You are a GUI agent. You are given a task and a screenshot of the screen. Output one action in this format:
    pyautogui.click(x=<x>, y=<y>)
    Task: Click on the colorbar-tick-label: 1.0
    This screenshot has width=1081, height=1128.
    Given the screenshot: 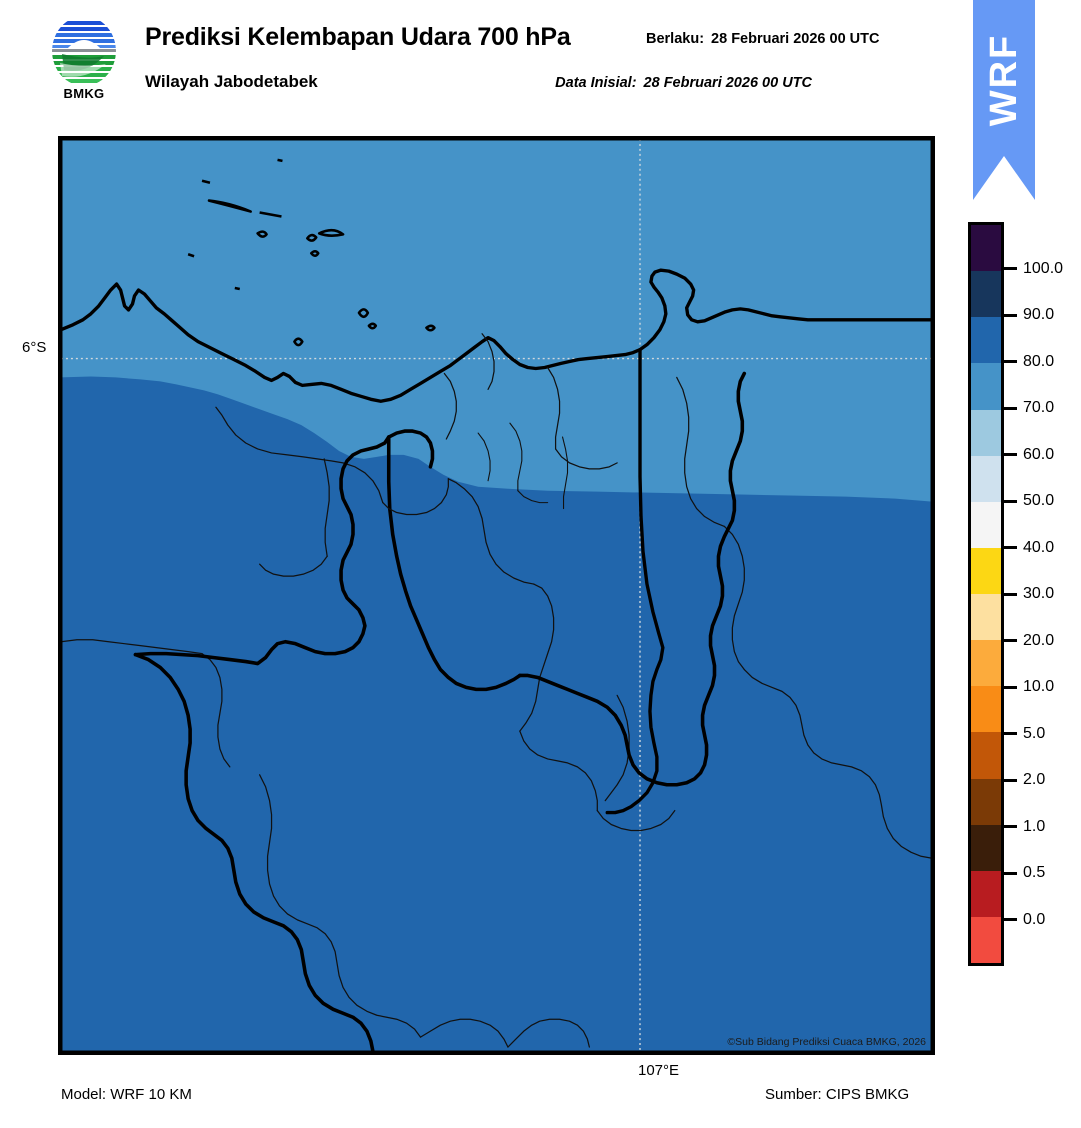 What is the action you would take?
    pyautogui.click(x=1034, y=826)
    